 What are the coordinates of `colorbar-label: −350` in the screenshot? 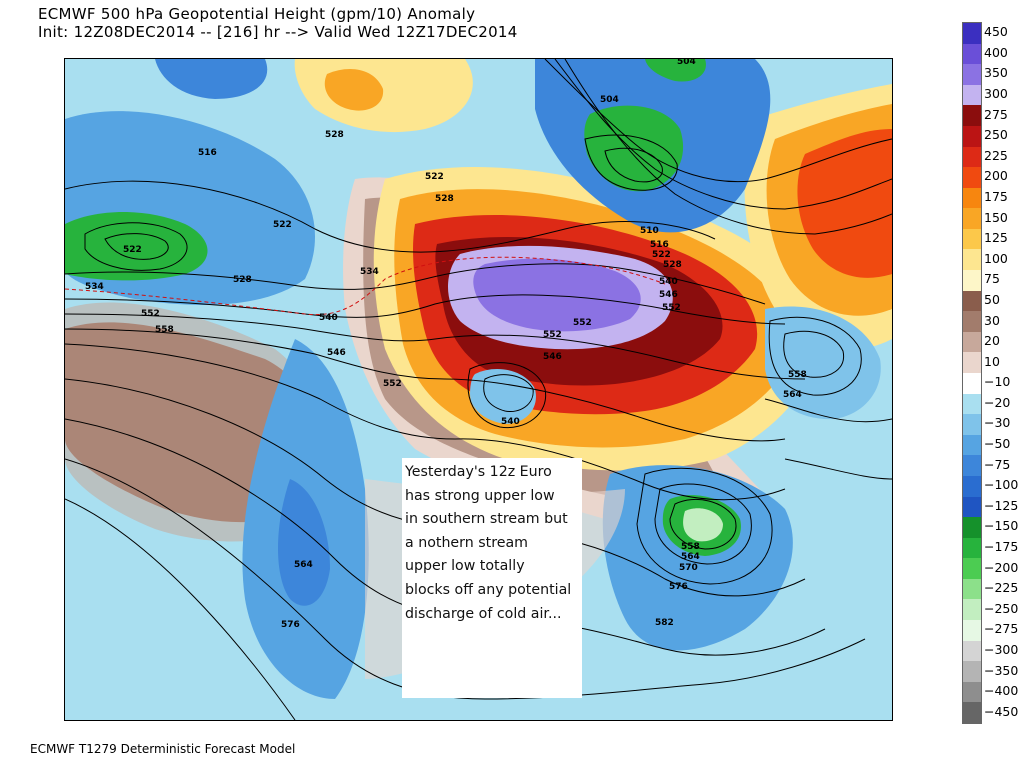 It's located at (1001, 670).